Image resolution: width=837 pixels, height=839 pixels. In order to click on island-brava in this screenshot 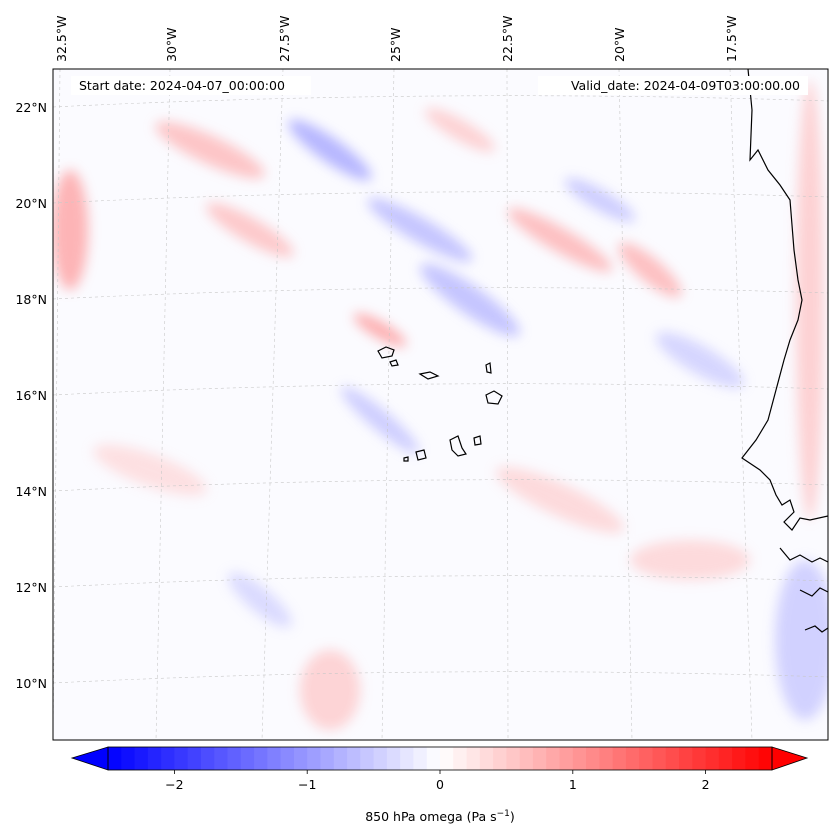, I will do `click(406, 459)`.